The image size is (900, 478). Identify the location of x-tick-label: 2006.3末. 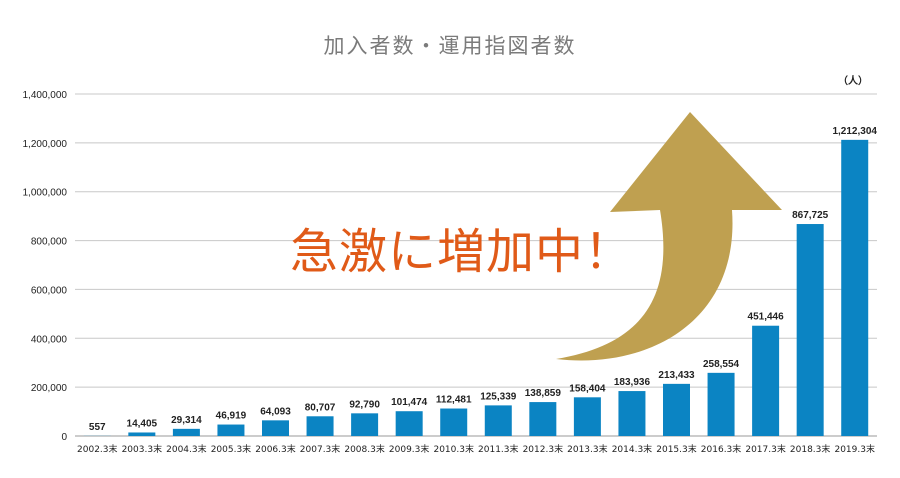
(275, 449).